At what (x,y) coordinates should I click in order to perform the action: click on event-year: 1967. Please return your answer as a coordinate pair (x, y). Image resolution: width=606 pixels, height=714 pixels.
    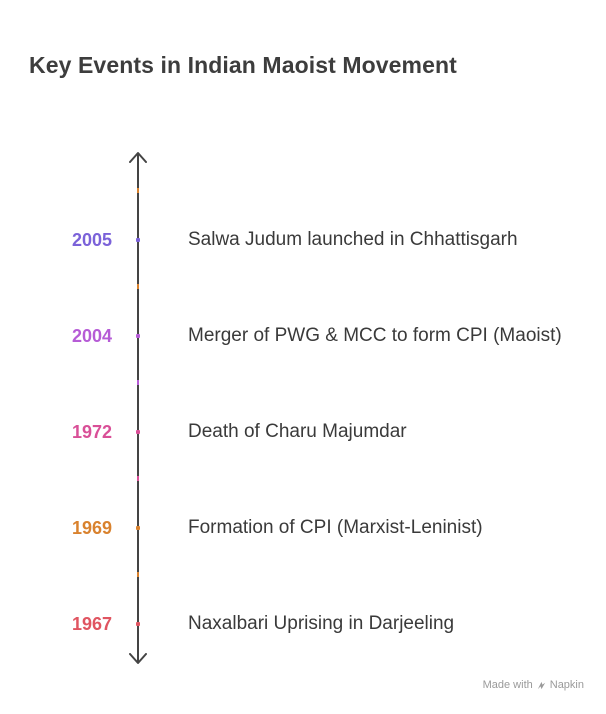
    Looking at the image, I should click on (91, 624).